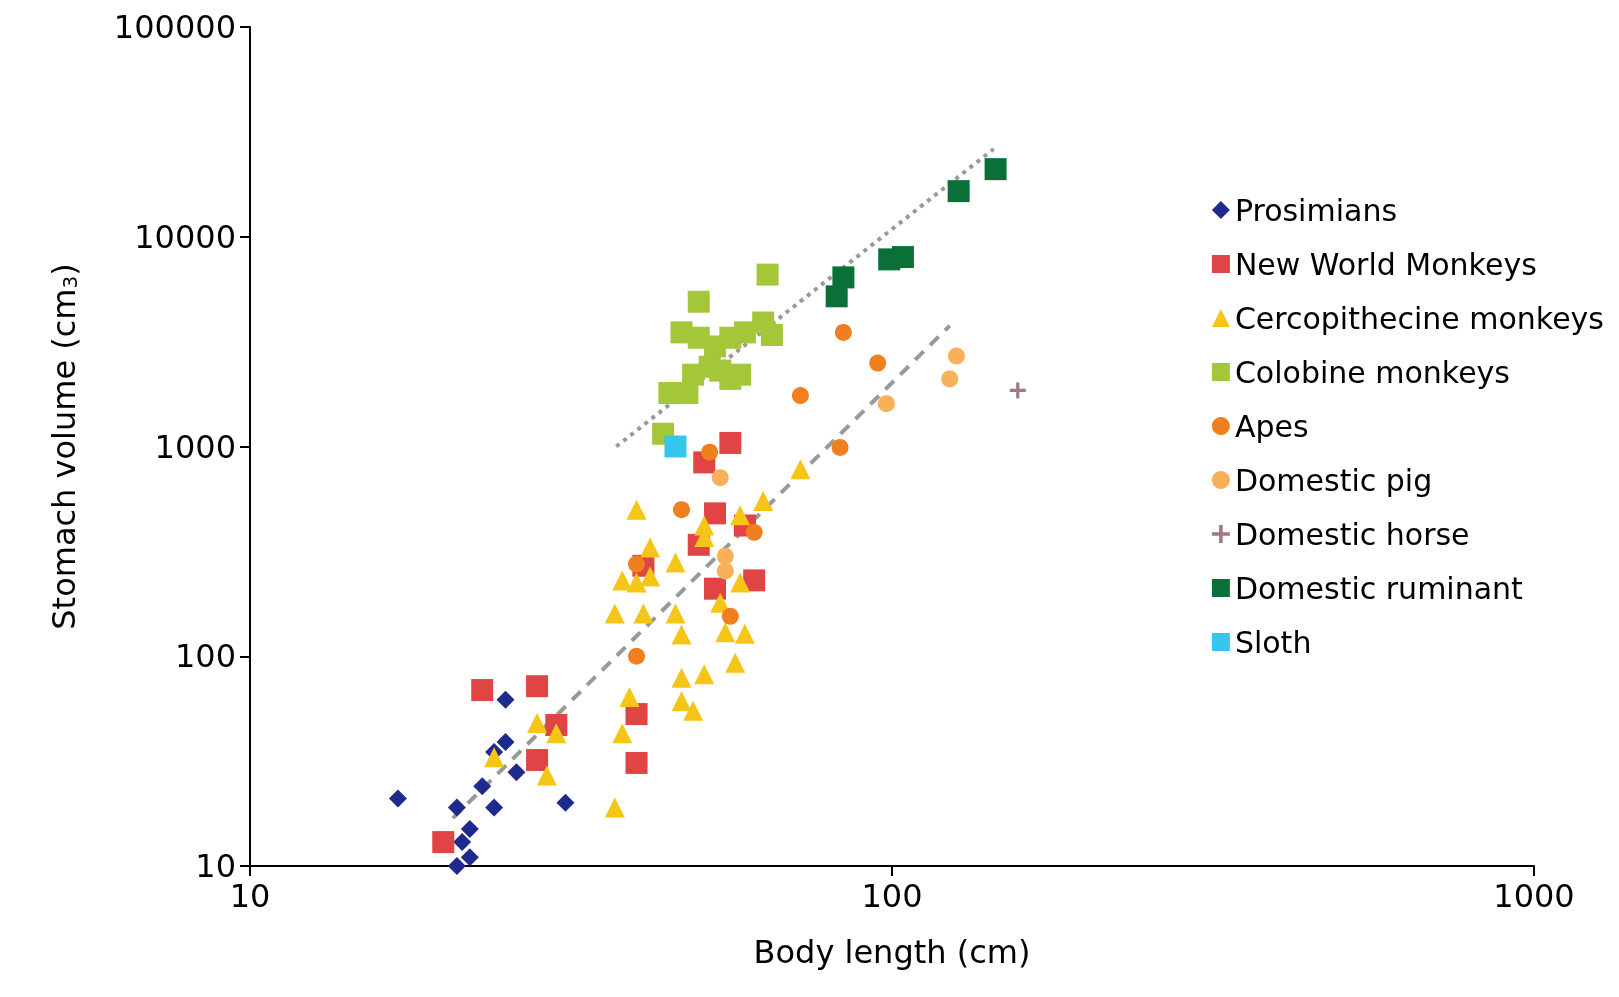 The height and width of the screenshot is (997, 1619). Describe the element at coordinates (1419, 318) in the screenshot. I see `legend-label: Cercopithecine monkeys` at that location.